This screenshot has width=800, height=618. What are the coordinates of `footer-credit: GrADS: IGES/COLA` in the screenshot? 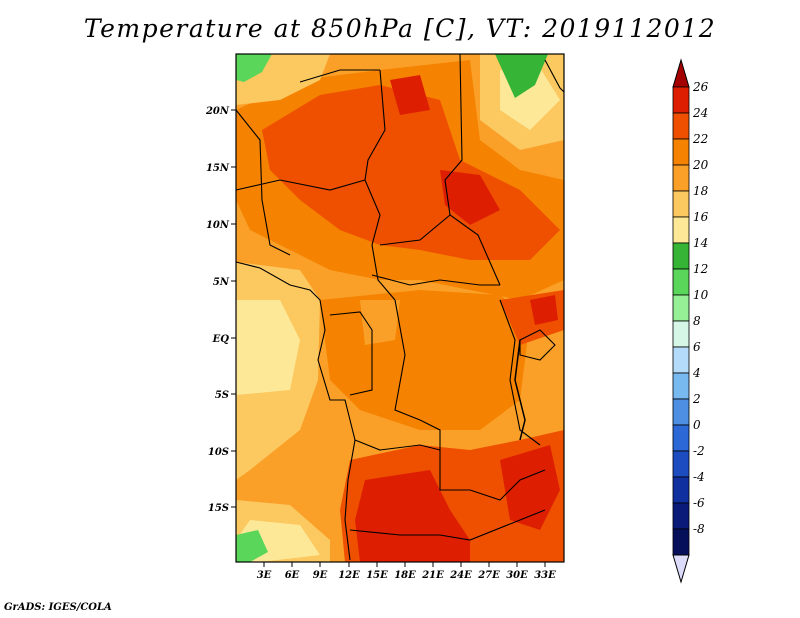 It's located at (58, 607).